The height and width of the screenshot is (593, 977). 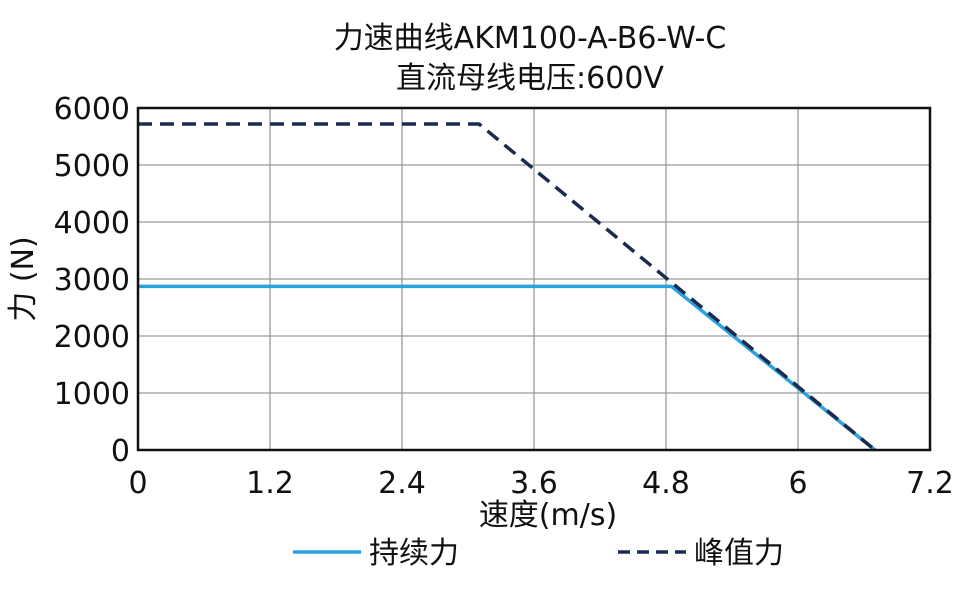 I want to click on y-tick-label: 3000, so click(x=92, y=280).